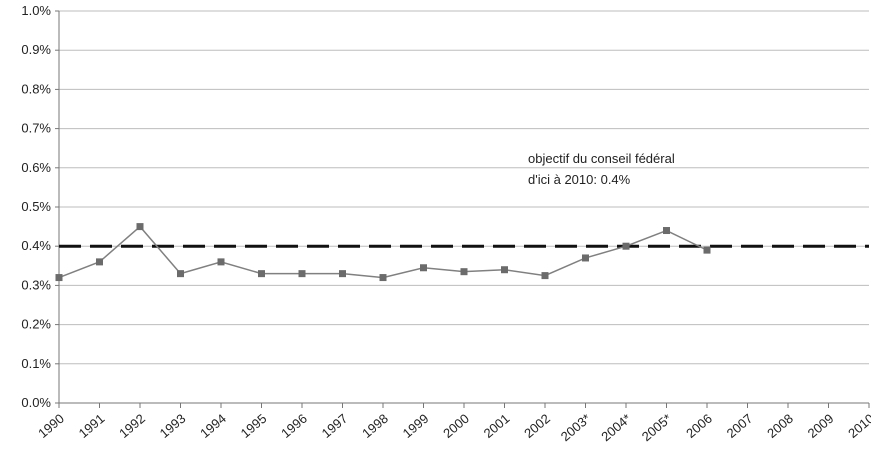 Image resolution: width=871 pixels, height=457 pixels. Describe the element at coordinates (497, 426) in the screenshot. I see `x-tick-label: 2001` at that location.